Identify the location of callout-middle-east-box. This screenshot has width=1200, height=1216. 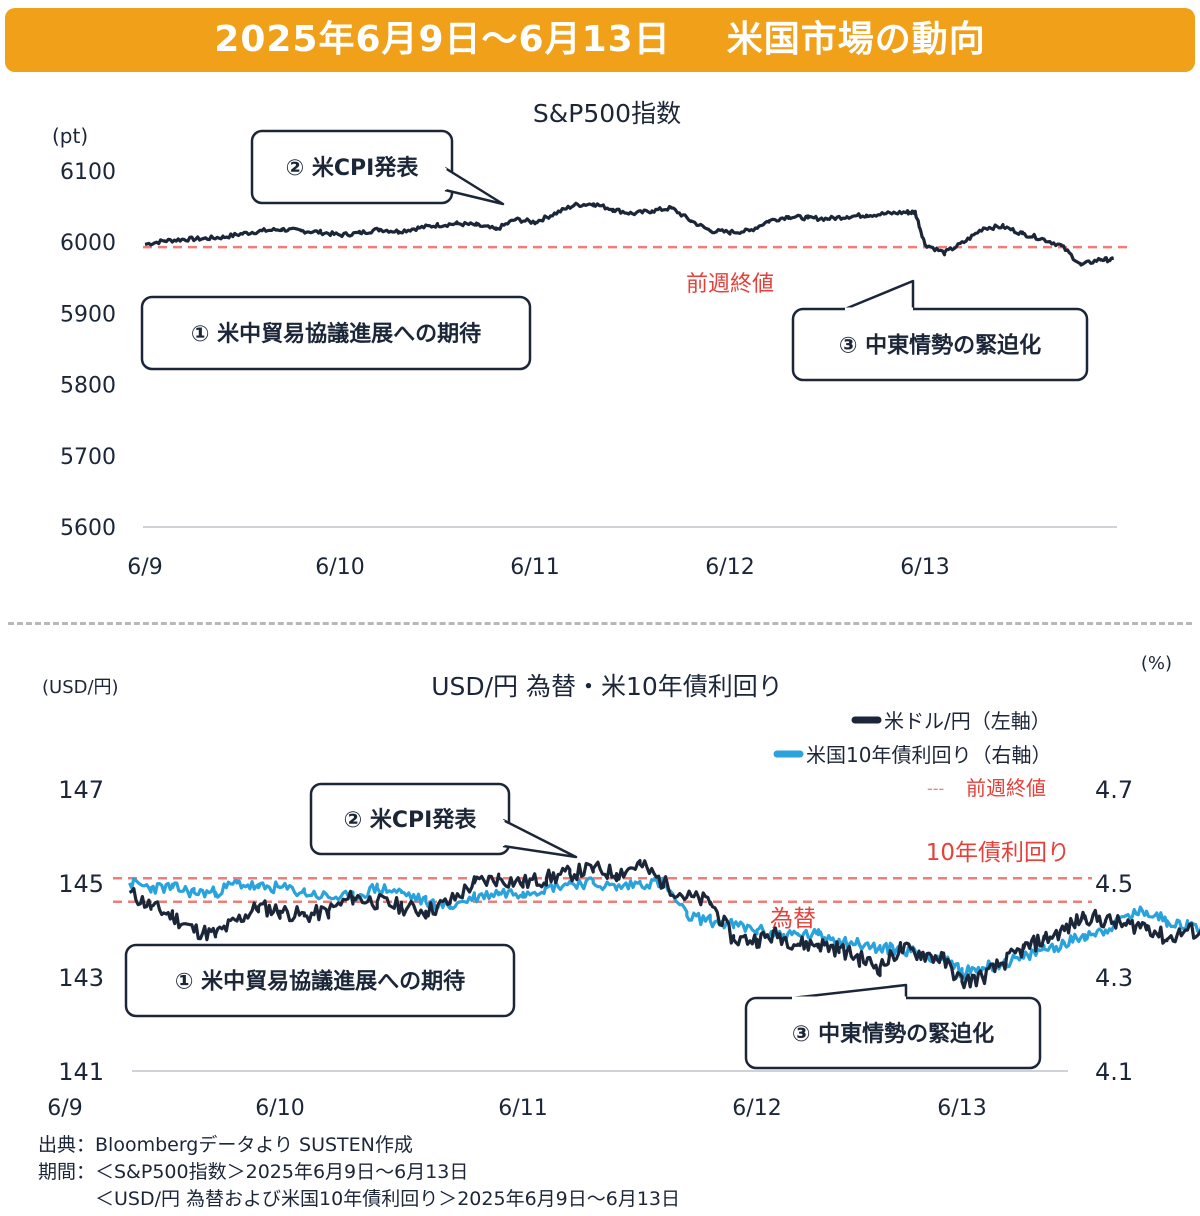
(940, 344).